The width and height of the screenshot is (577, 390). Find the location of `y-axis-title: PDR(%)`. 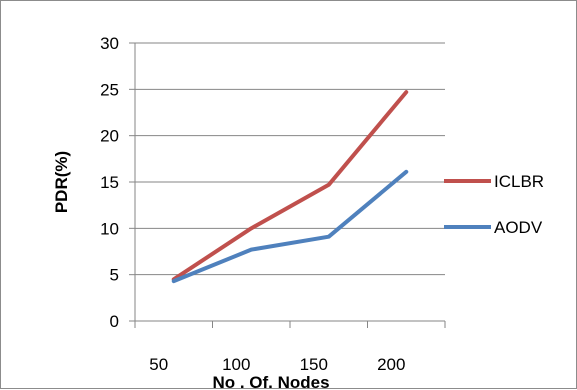

y-axis-title: PDR(%) is located at coordinates (61, 182).